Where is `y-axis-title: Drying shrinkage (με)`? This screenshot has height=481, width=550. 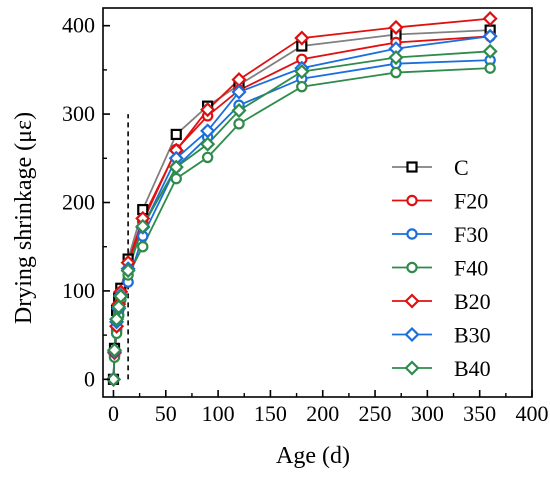
y-axis-title: Drying shrinkage (με) is located at coordinates (24, 218).